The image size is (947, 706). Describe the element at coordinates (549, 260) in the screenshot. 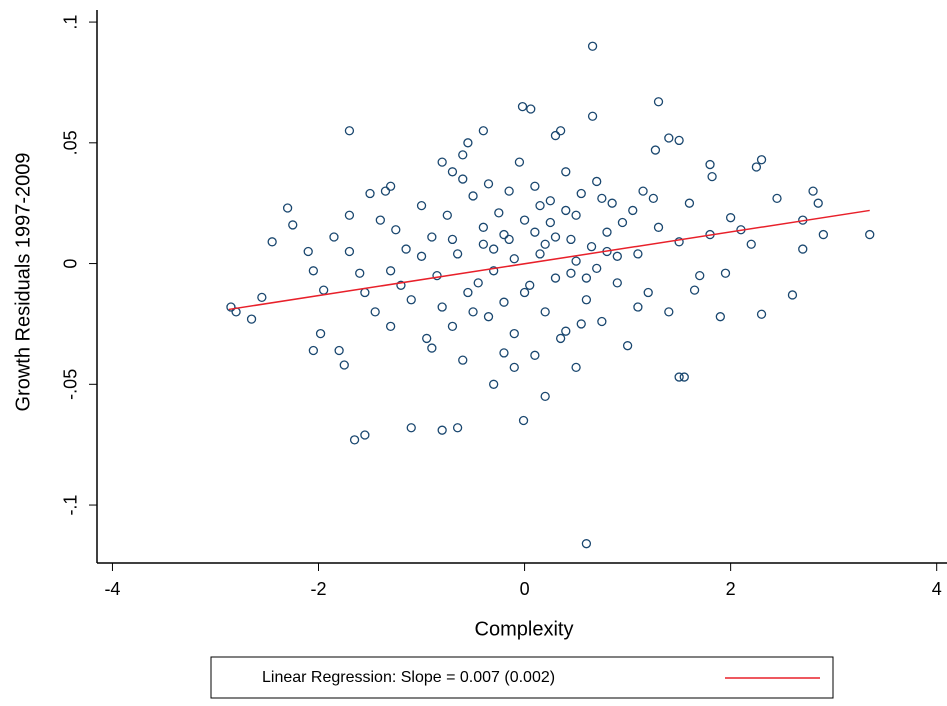

I see `regression-line` at that location.